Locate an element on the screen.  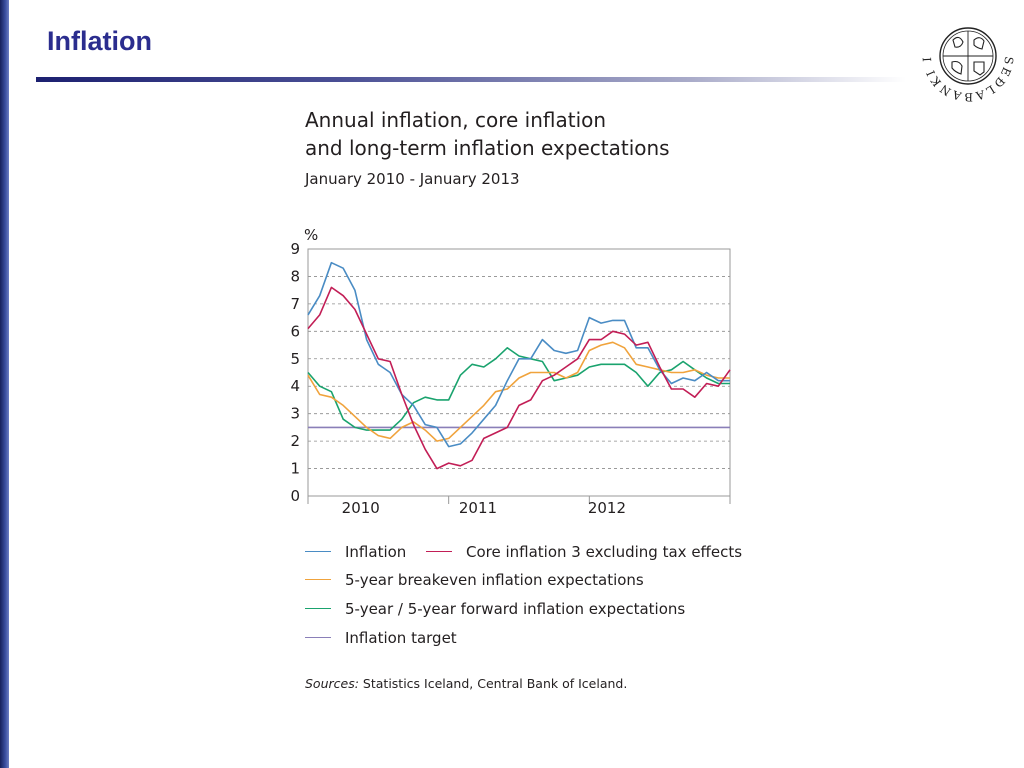
x-tick-label: 2011 is located at coordinates (478, 508).